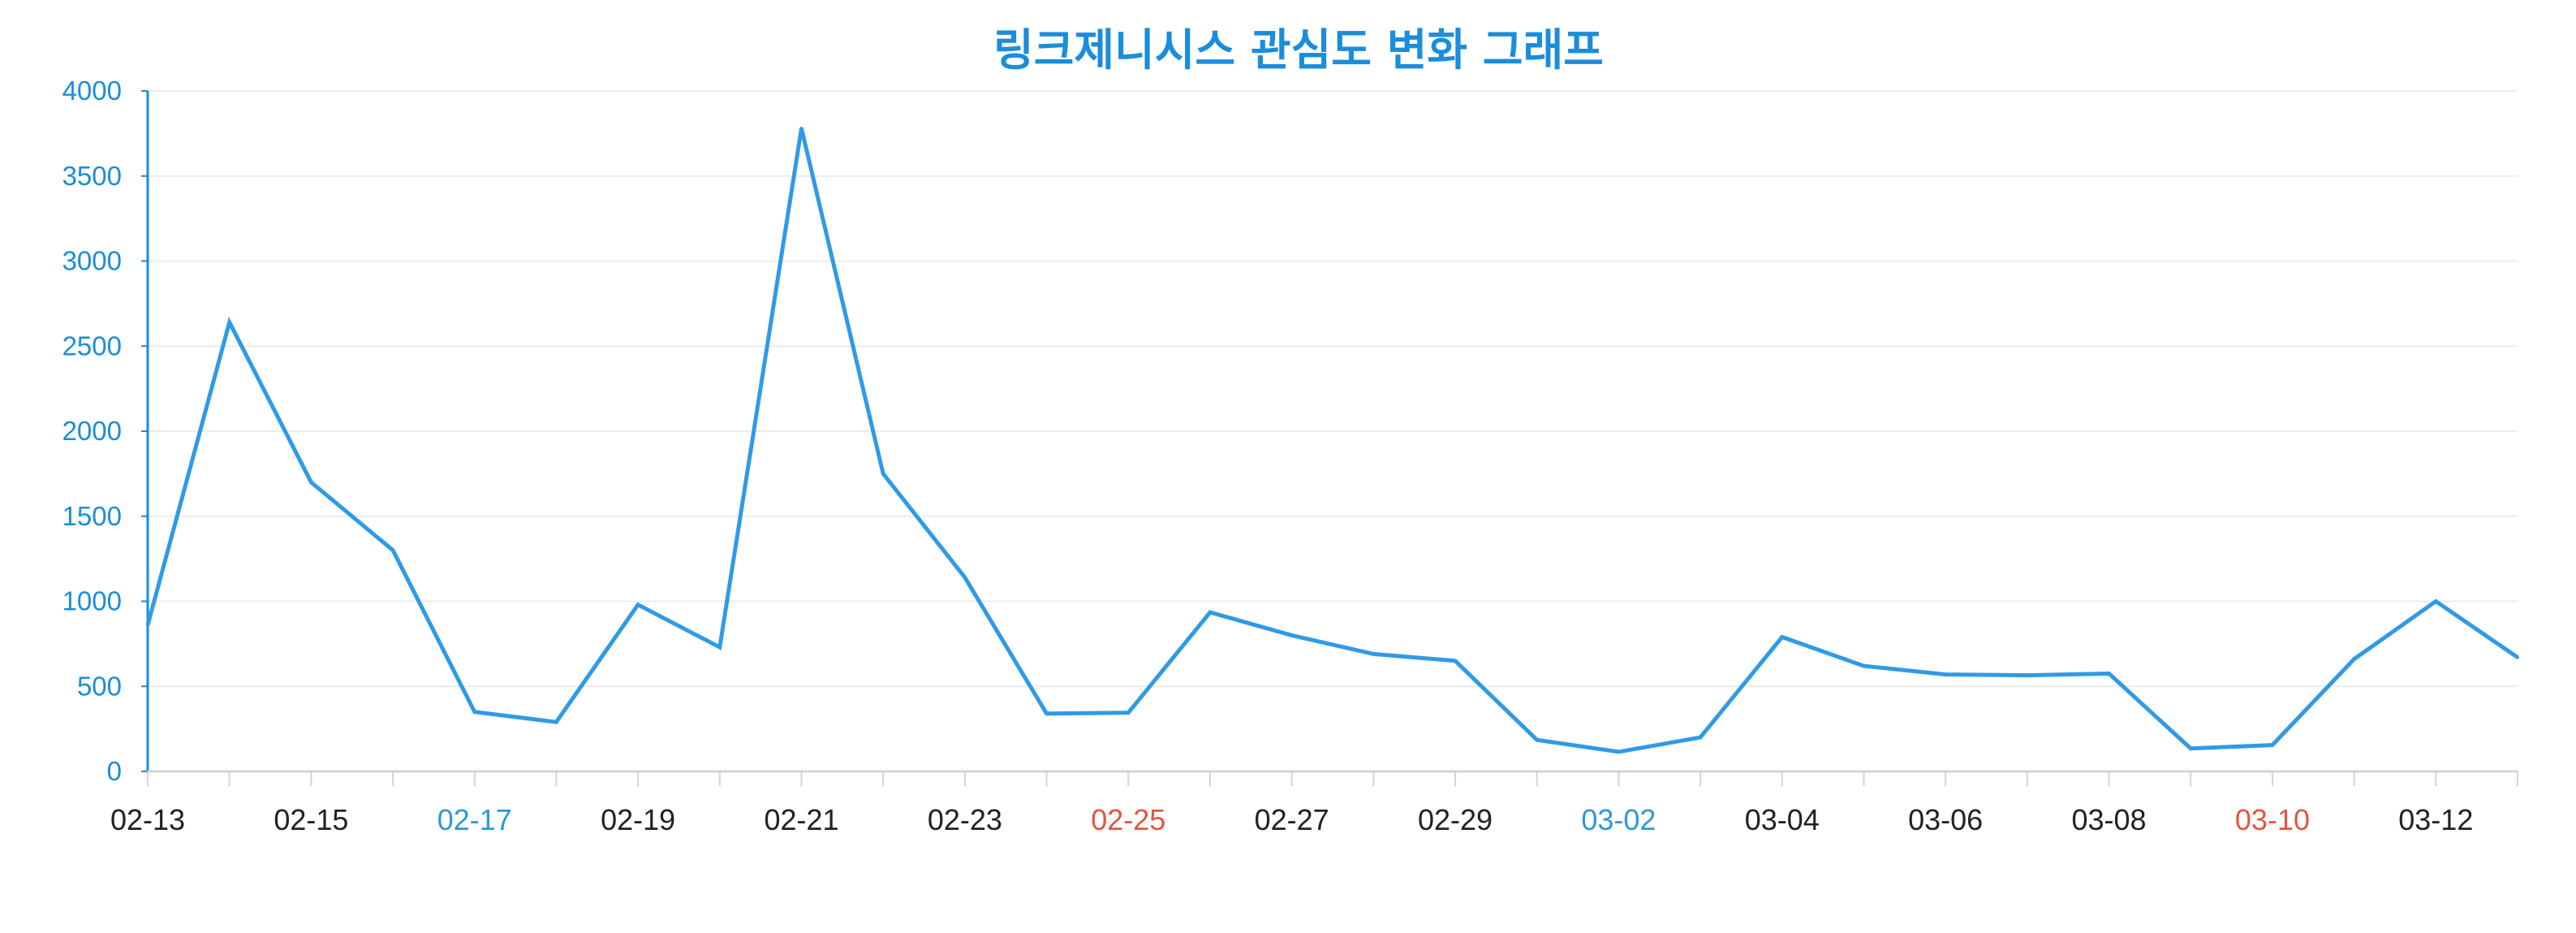  Describe the element at coordinates (92, 91) in the screenshot. I see `y-tick-label: 4000` at that location.